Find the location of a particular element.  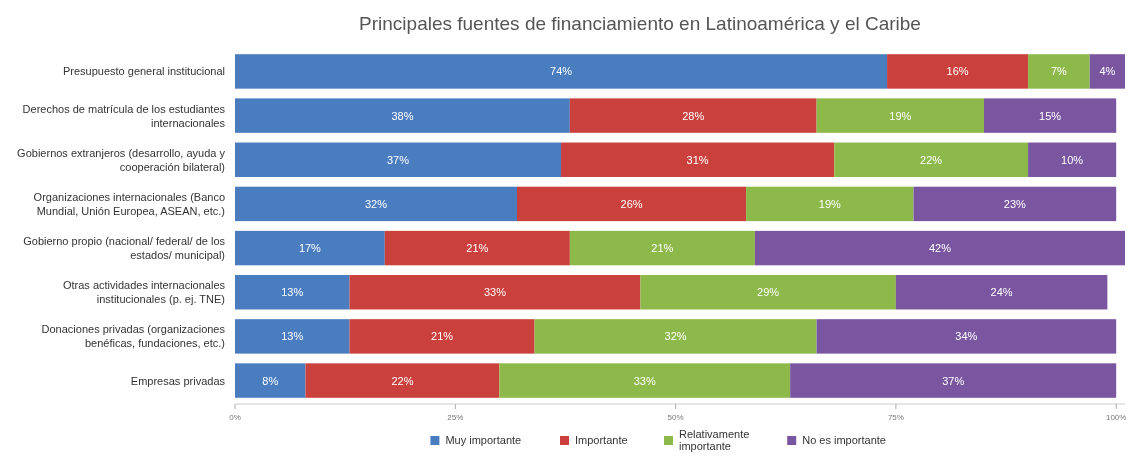

legend-label: No es importante is located at coordinates (844, 440).